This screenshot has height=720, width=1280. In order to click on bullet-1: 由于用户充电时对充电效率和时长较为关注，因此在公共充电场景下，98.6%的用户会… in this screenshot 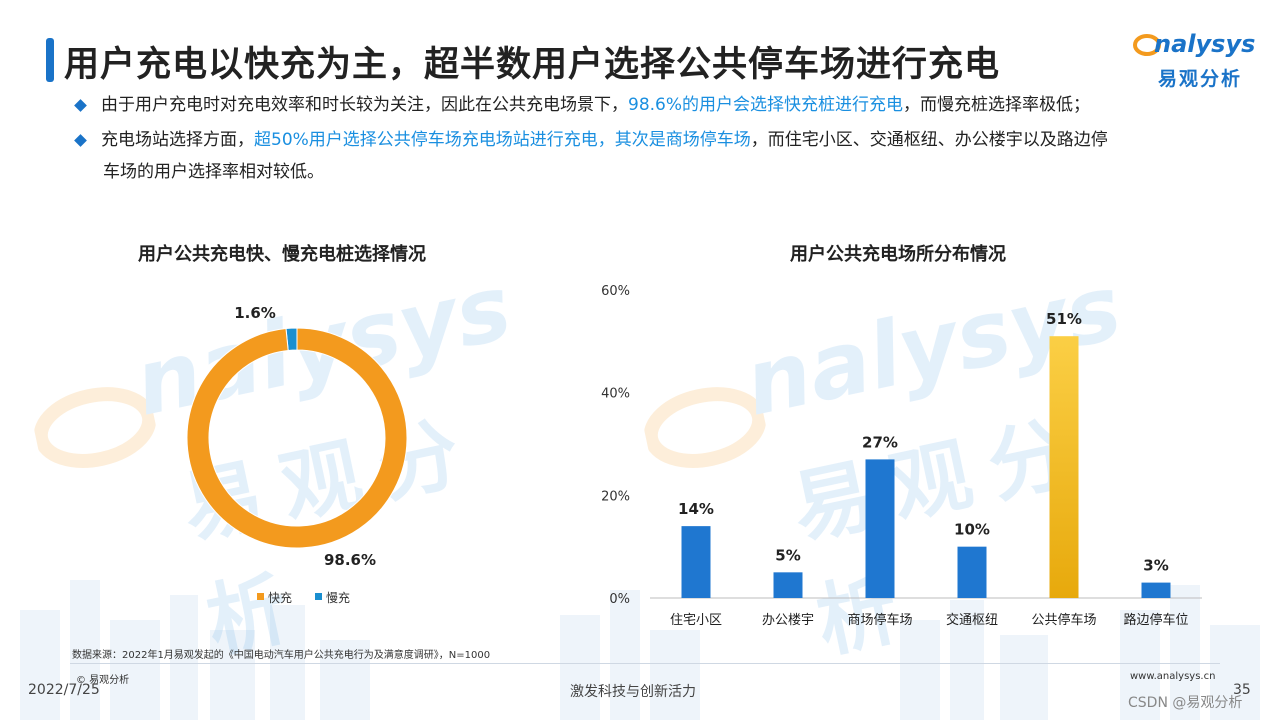, I will do `click(582, 105)`.